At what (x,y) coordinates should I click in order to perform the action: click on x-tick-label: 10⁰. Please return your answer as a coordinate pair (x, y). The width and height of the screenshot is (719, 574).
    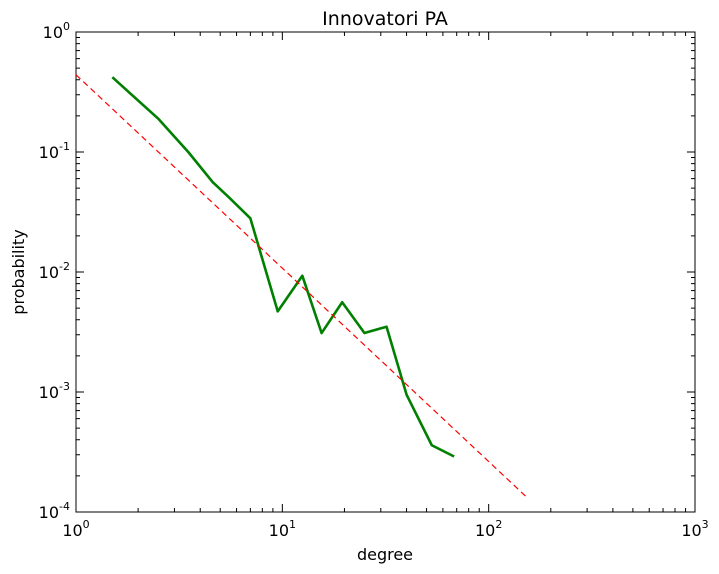
    Looking at the image, I should click on (75, 529).